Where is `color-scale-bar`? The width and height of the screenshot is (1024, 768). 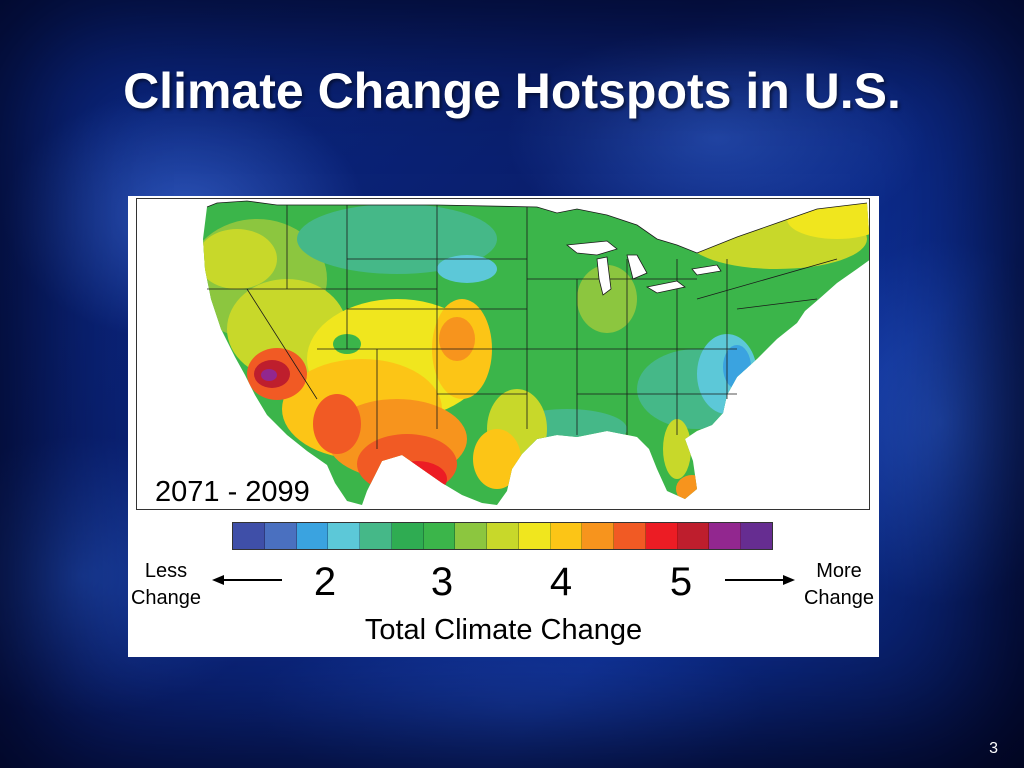 color-scale-bar is located at coordinates (502, 536).